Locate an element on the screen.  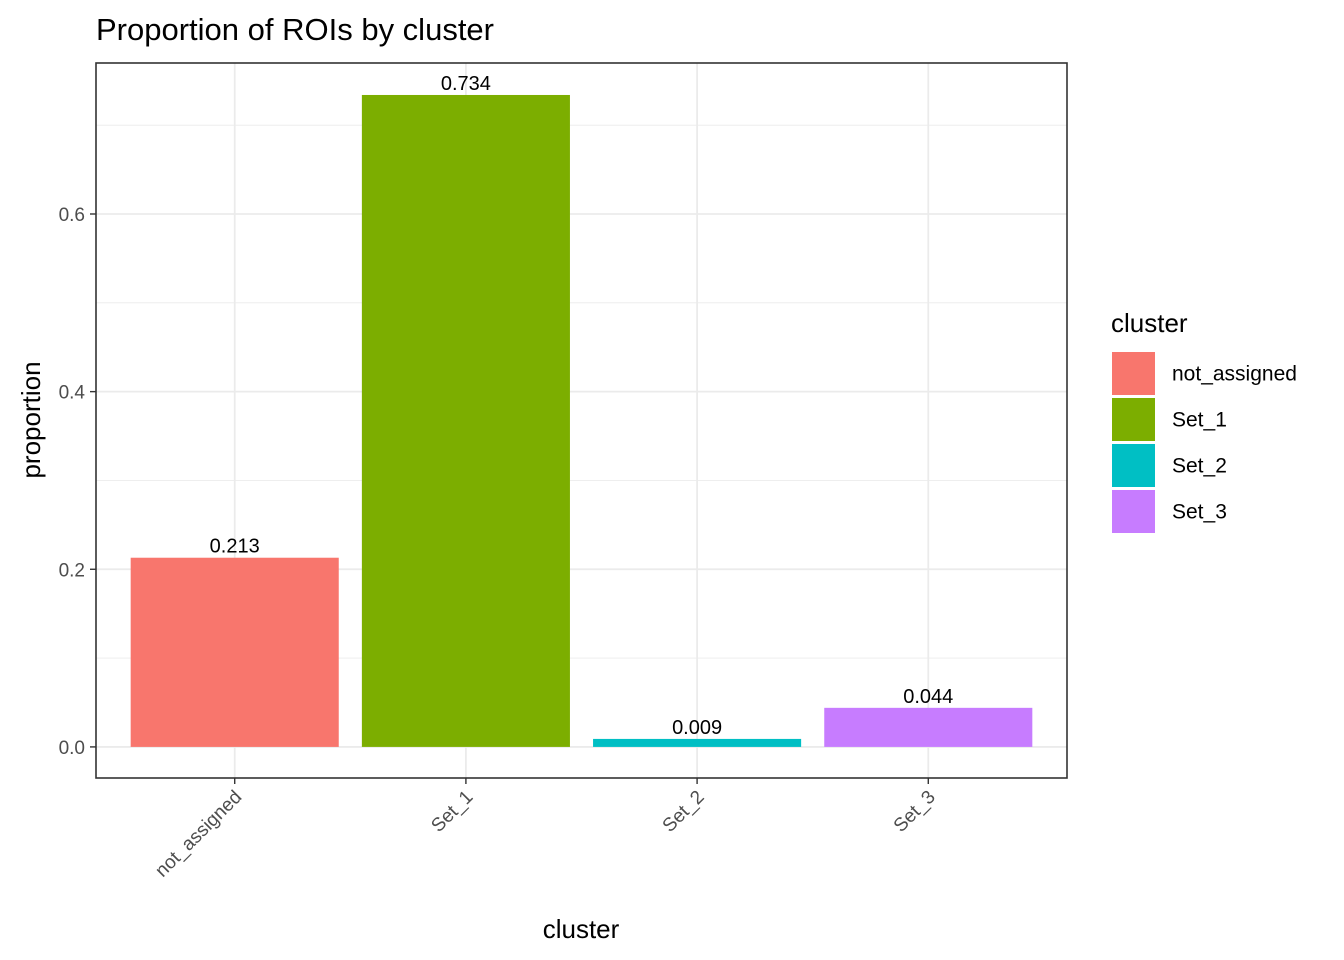
legend-label-Set_3: Set_3 is located at coordinates (1199, 512).